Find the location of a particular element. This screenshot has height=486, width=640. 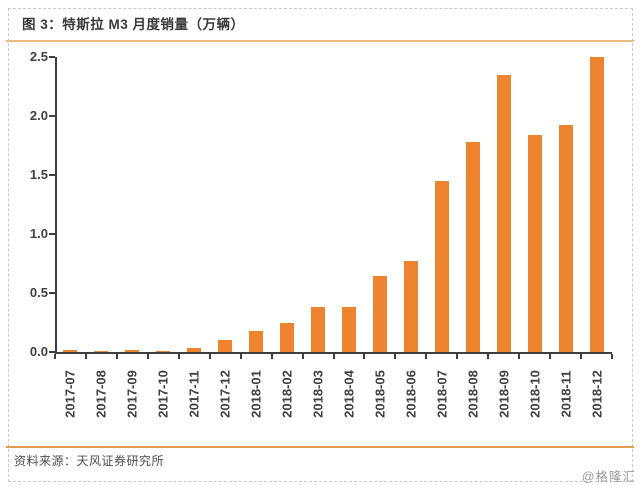

x-label-text: 2018-08 is located at coordinates (473, 394).